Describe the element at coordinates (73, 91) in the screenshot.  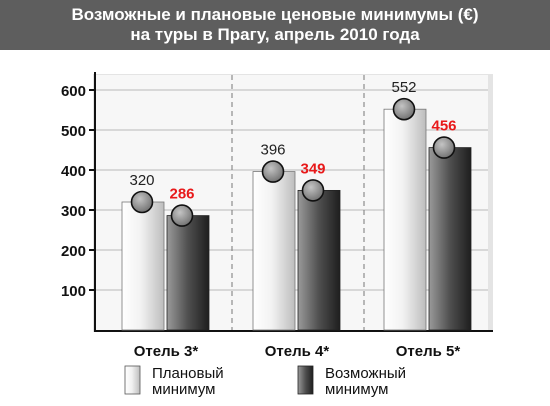
I see `y-tick-label: 600` at that location.